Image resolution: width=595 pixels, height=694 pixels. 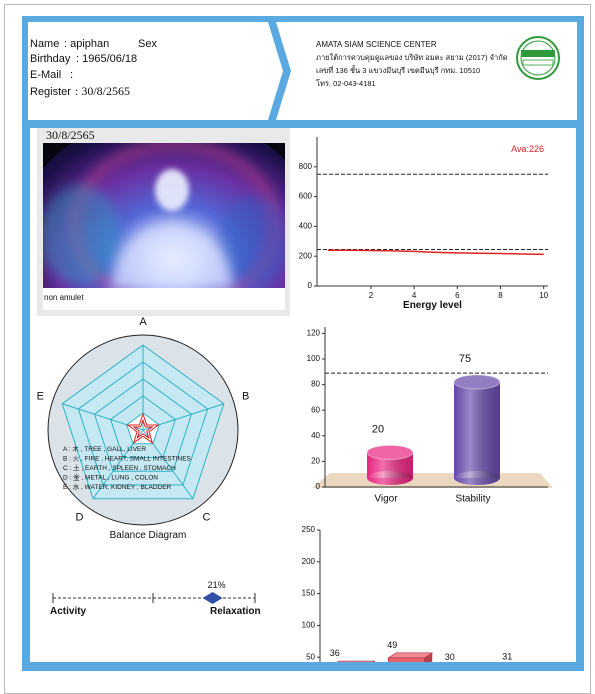 I want to click on floor, so click(x=432, y=480).